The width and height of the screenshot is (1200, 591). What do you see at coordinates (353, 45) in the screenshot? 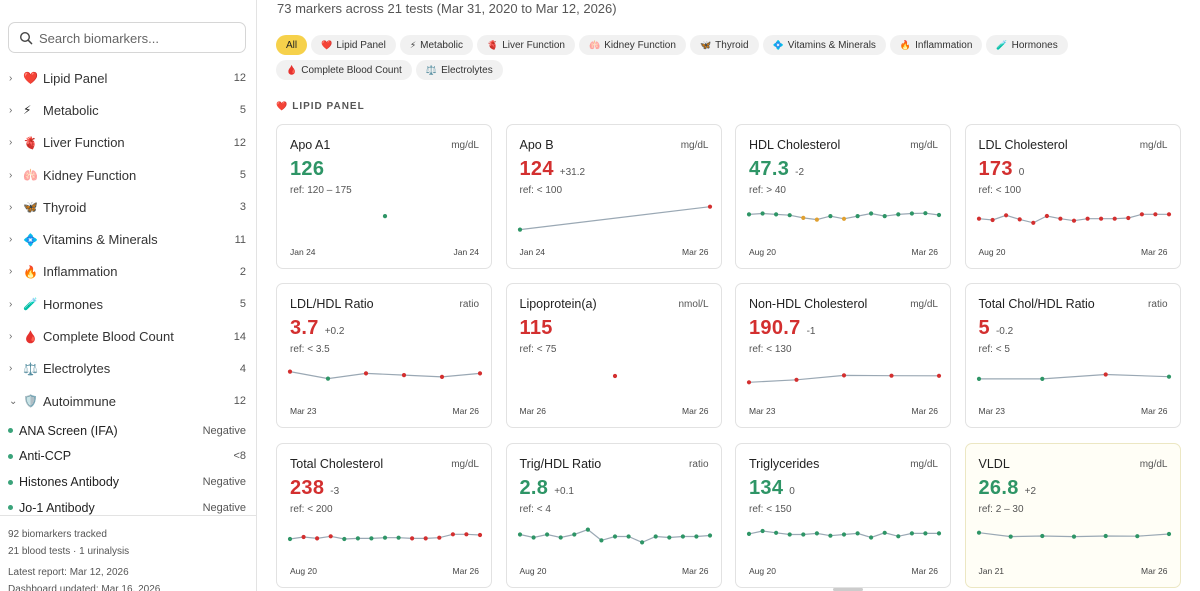
I see `chip-lipid-panel: ❤️ Lipid Panel` at bounding box center [353, 45].